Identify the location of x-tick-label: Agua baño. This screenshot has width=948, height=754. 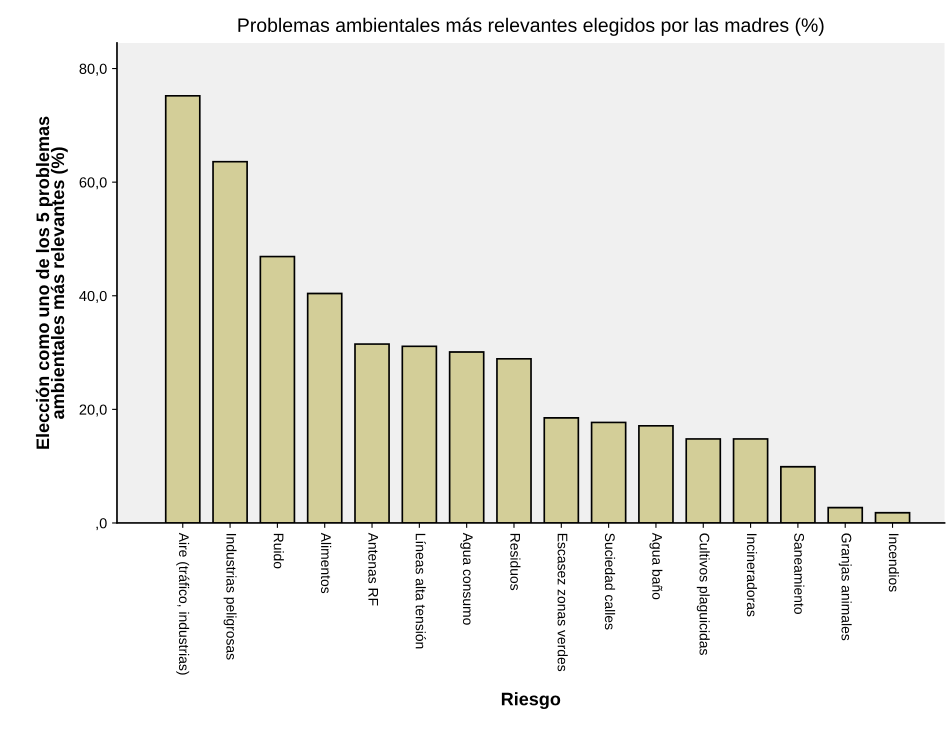
(655, 566).